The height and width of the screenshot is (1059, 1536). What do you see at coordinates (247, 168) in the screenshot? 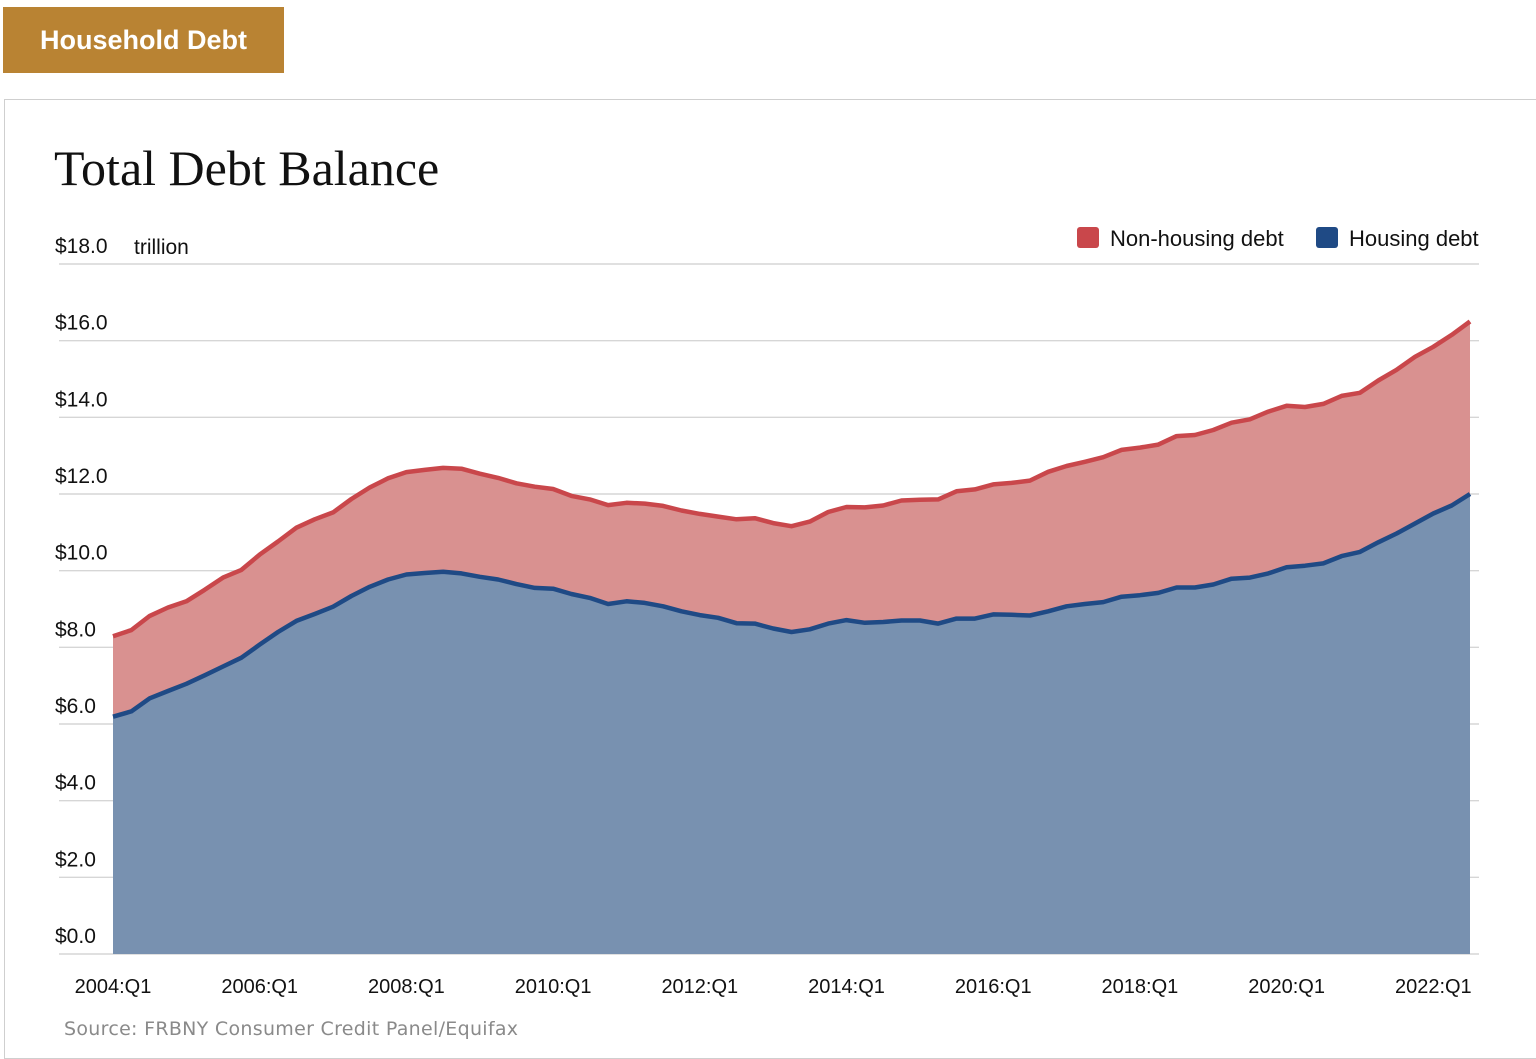
I see `chart-title: Total Debt Balance` at bounding box center [247, 168].